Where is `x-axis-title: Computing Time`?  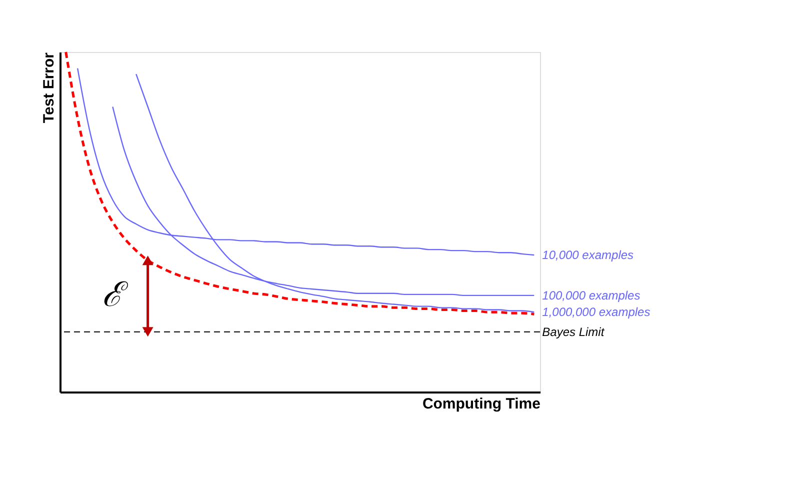
x-axis-title: Computing Time is located at coordinates (481, 404).